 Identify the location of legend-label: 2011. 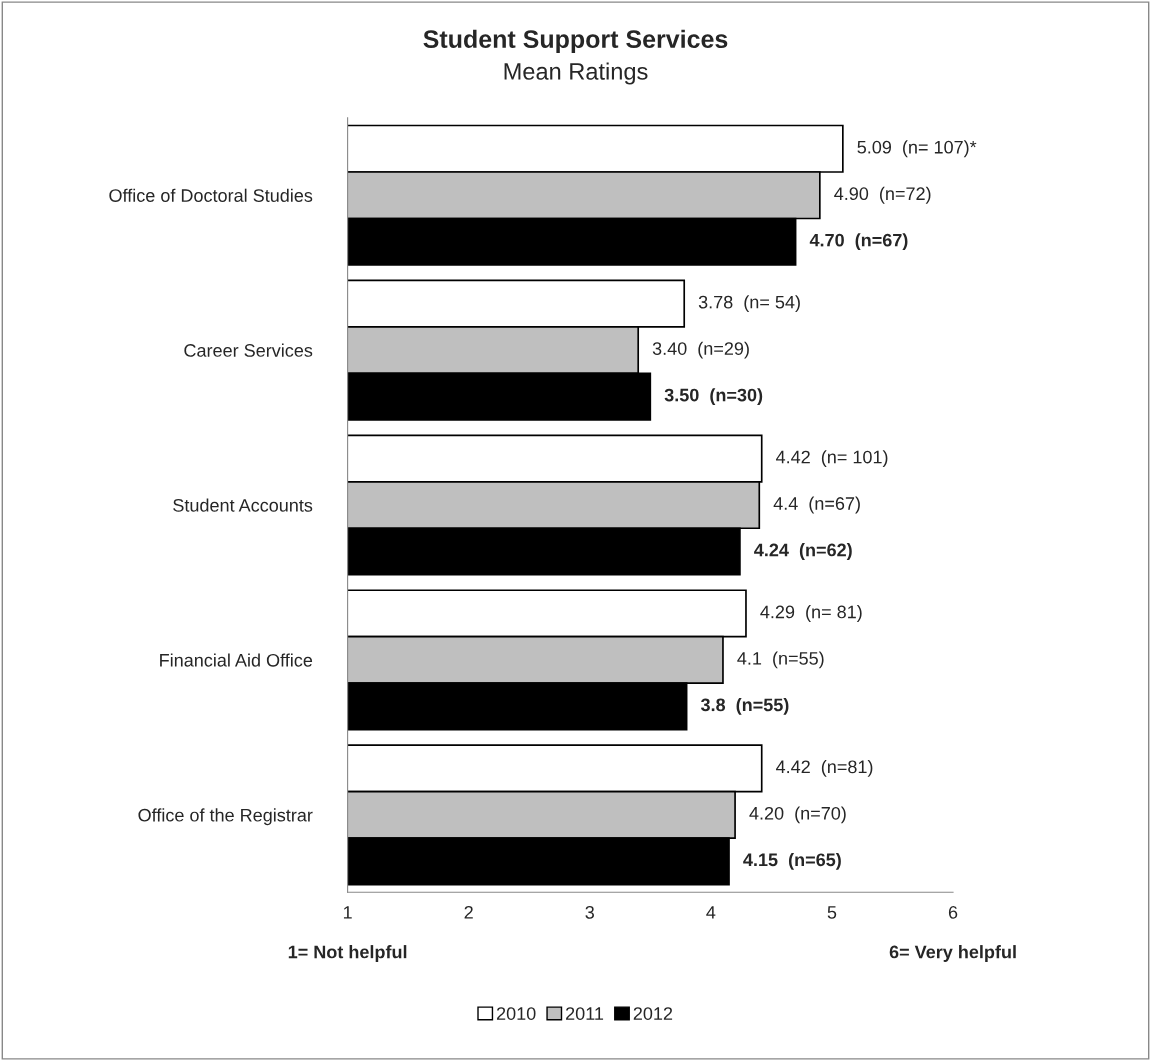
(585, 1013).